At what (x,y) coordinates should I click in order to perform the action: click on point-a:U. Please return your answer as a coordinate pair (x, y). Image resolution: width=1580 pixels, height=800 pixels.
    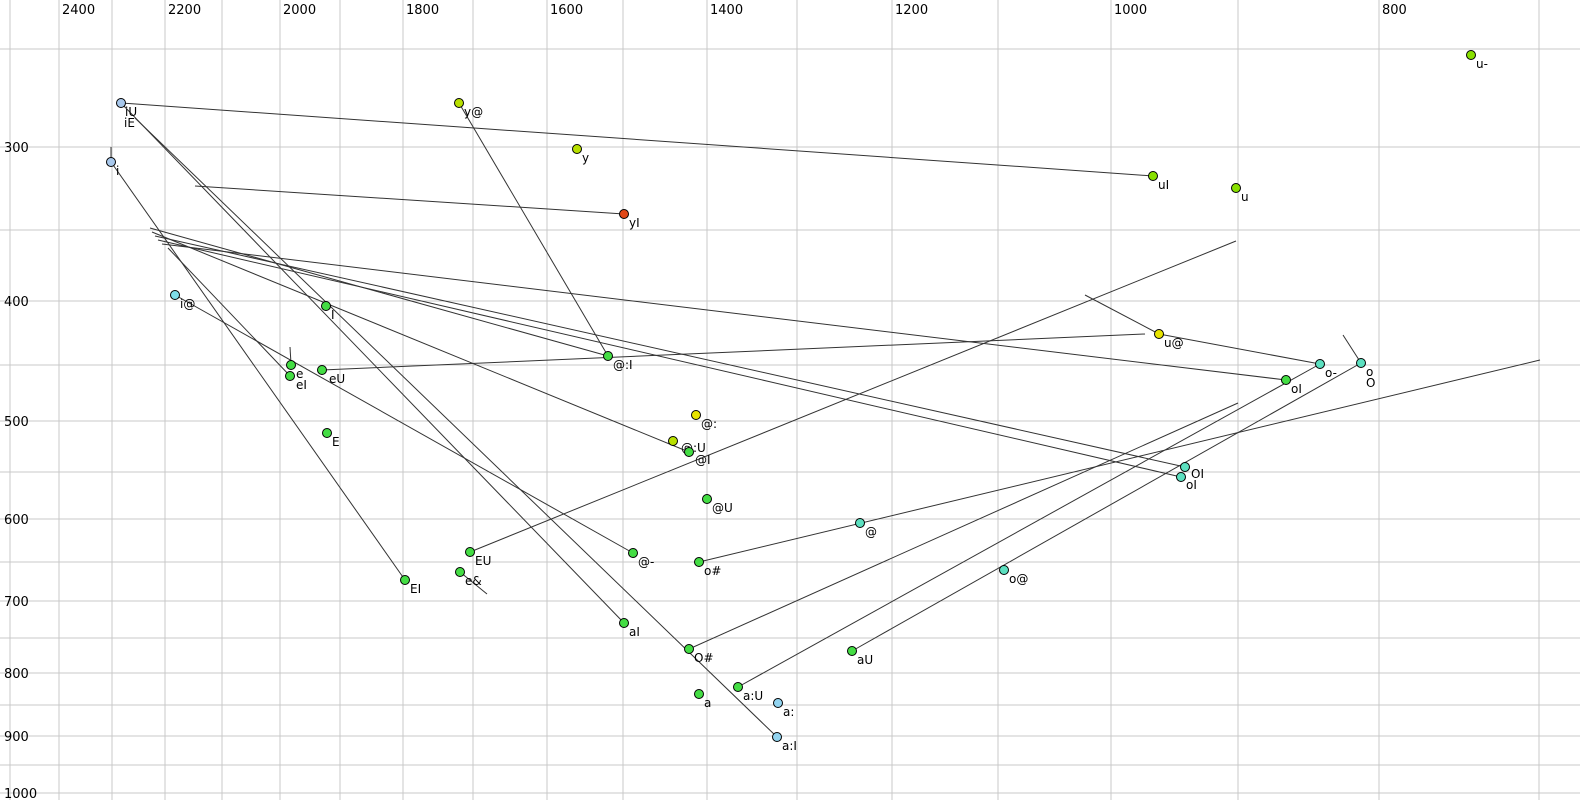
    Looking at the image, I should click on (738, 687).